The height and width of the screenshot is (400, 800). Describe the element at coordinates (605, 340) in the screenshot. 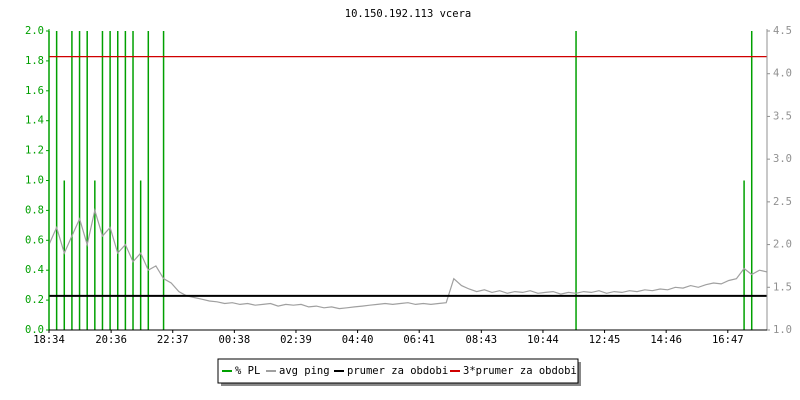

I see `x-tick-label: 12:45` at that location.